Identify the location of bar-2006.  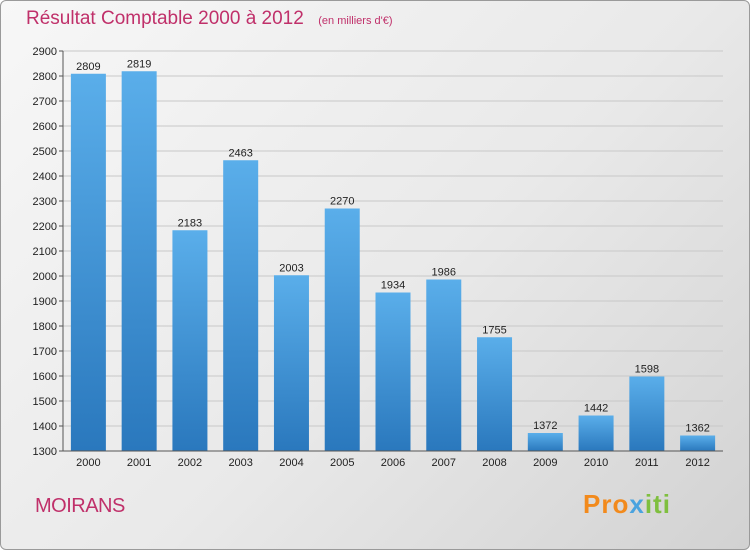
(393, 371).